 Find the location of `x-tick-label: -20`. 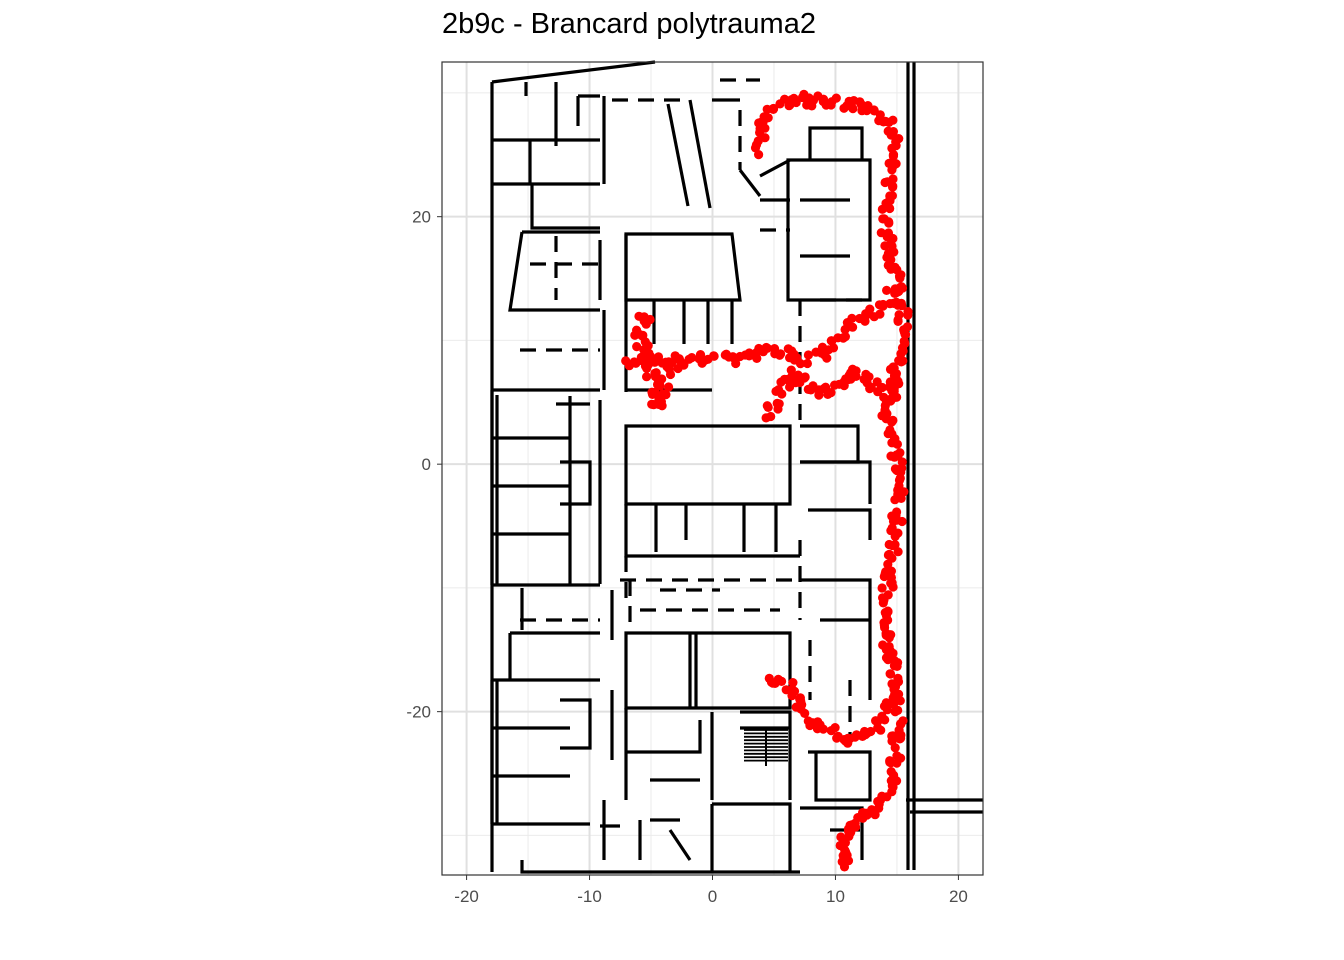

x-tick-label: -20 is located at coordinates (466, 896).